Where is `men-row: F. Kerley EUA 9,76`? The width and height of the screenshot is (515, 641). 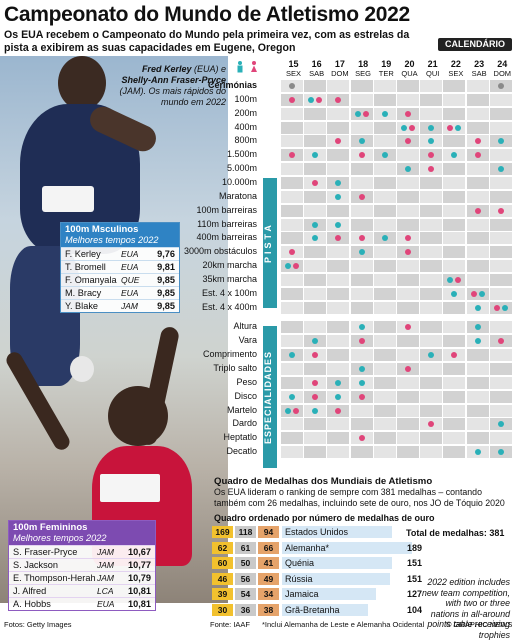
men-row: F. Kerley EUA 9,76 is located at coordinates (120, 253).